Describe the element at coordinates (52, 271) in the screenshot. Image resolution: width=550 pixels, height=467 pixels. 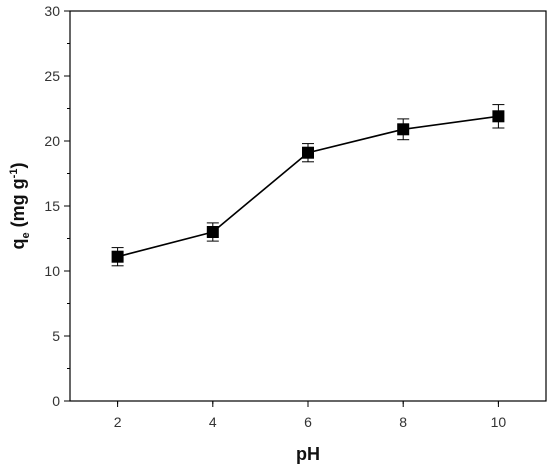
I see `y-tick-label: 10` at that location.